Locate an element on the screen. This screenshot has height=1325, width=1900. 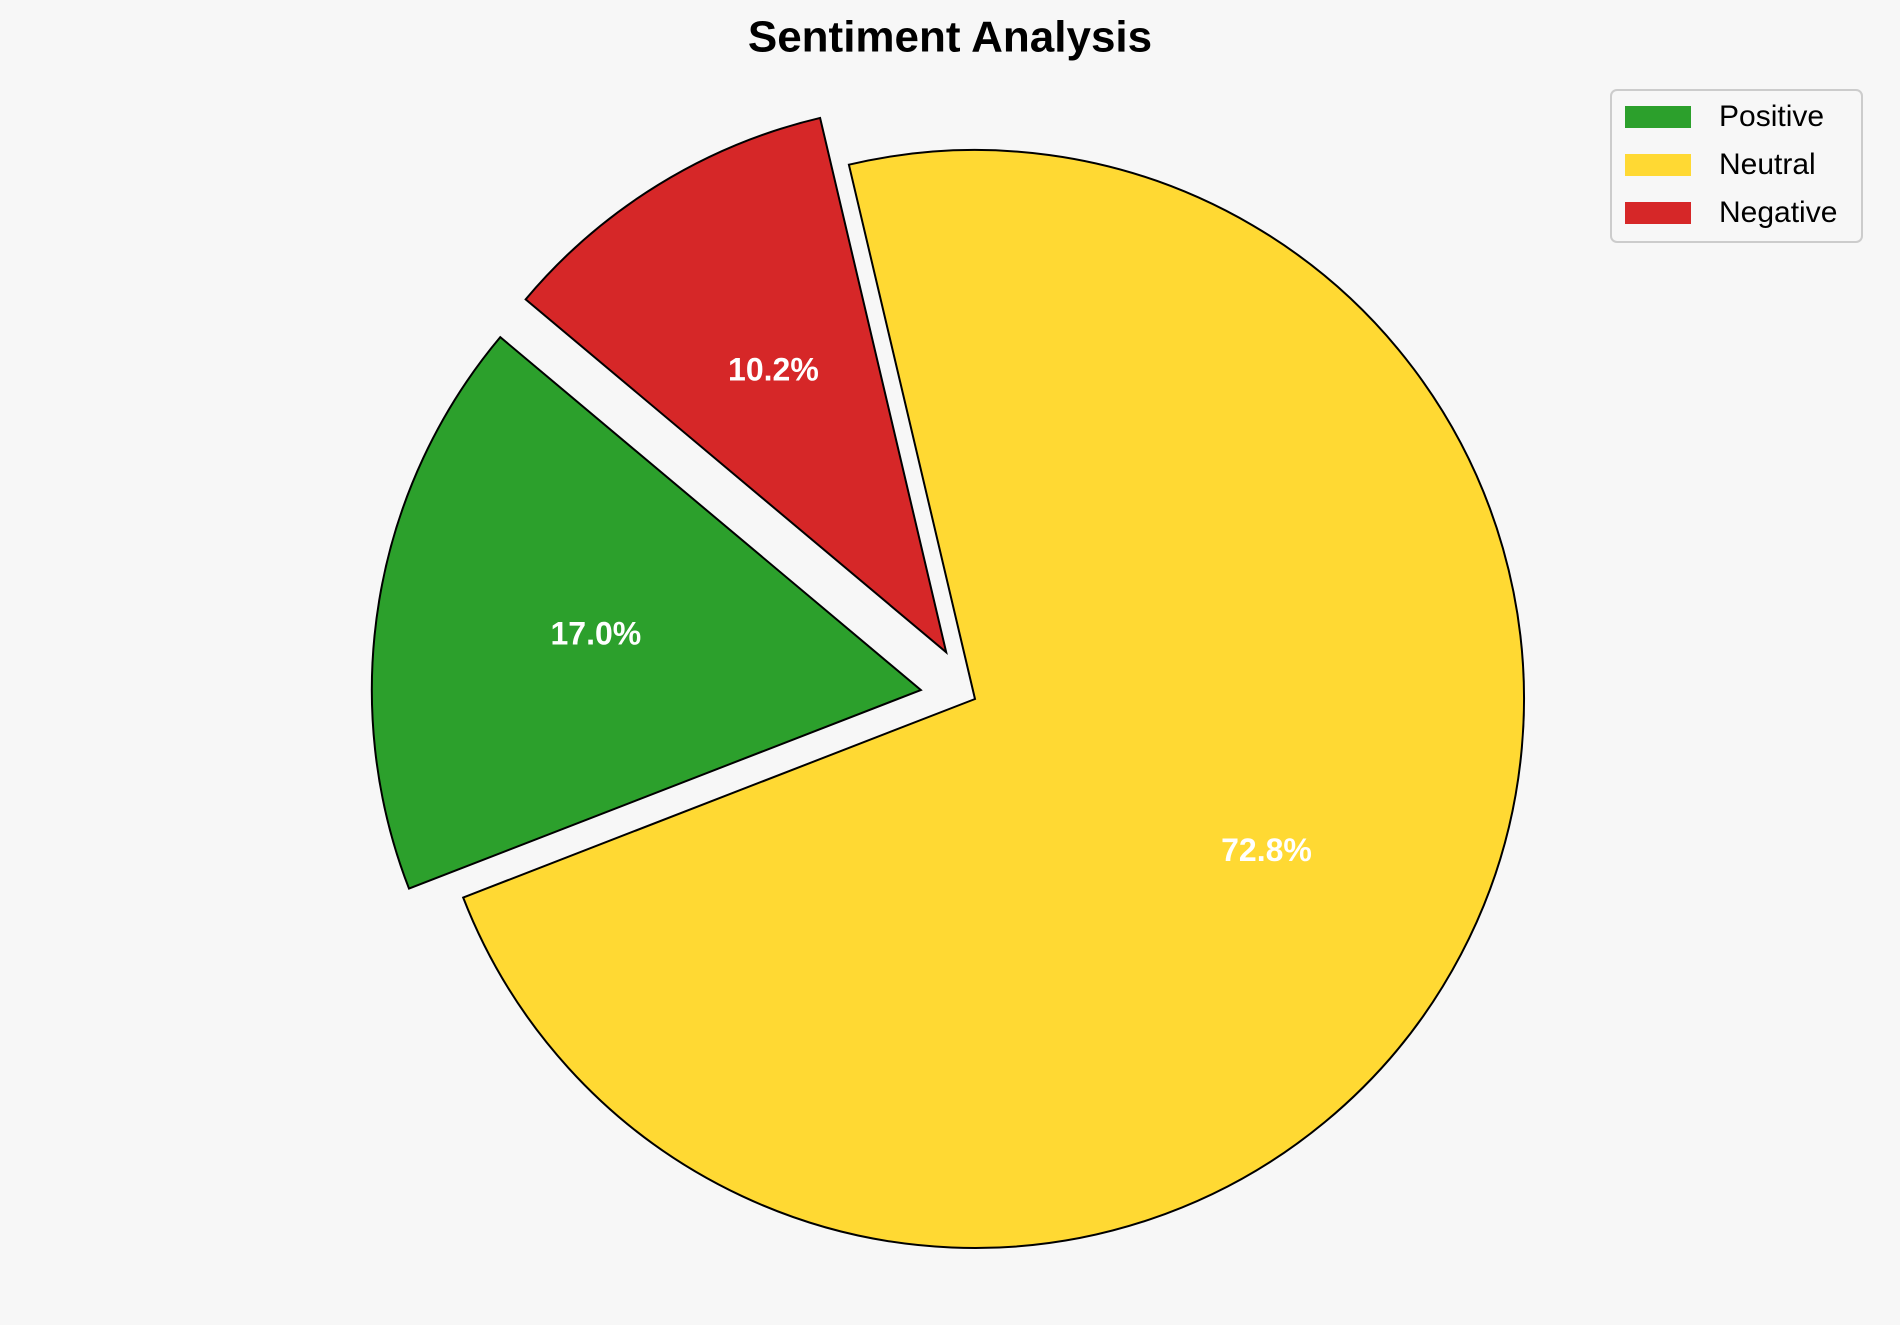
legend: Positive Neutral Negative is located at coordinates (1736, 166).